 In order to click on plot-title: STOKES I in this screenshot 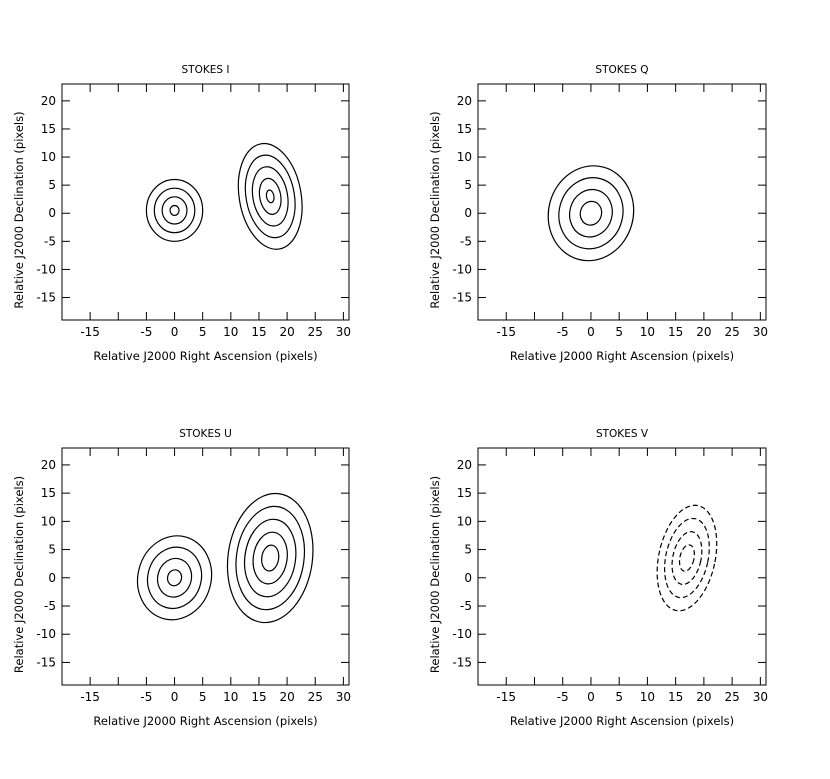, I will do `click(206, 70)`.